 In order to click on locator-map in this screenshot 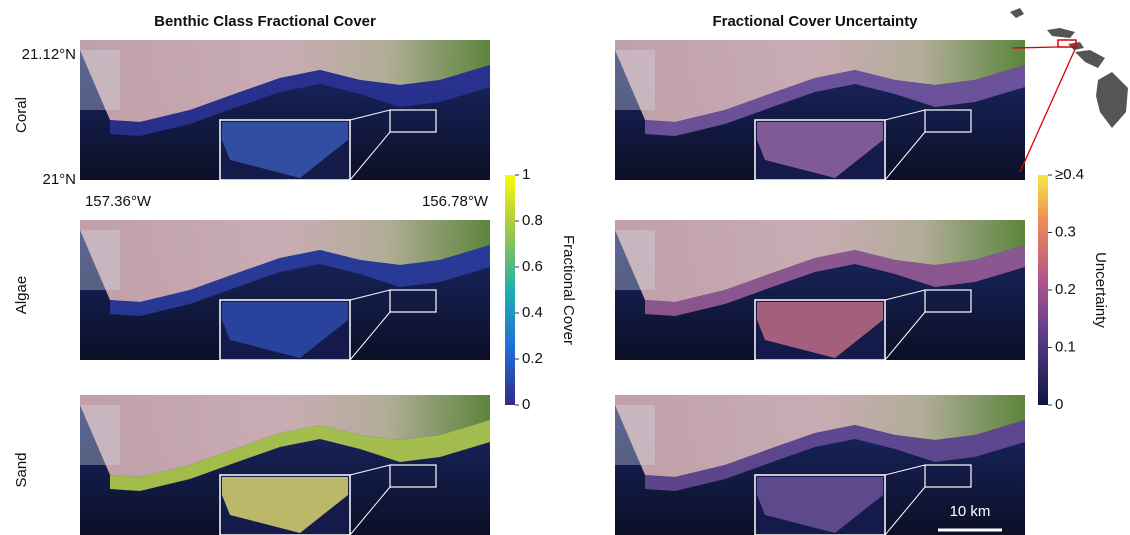, I will do `click(1069, 90)`.